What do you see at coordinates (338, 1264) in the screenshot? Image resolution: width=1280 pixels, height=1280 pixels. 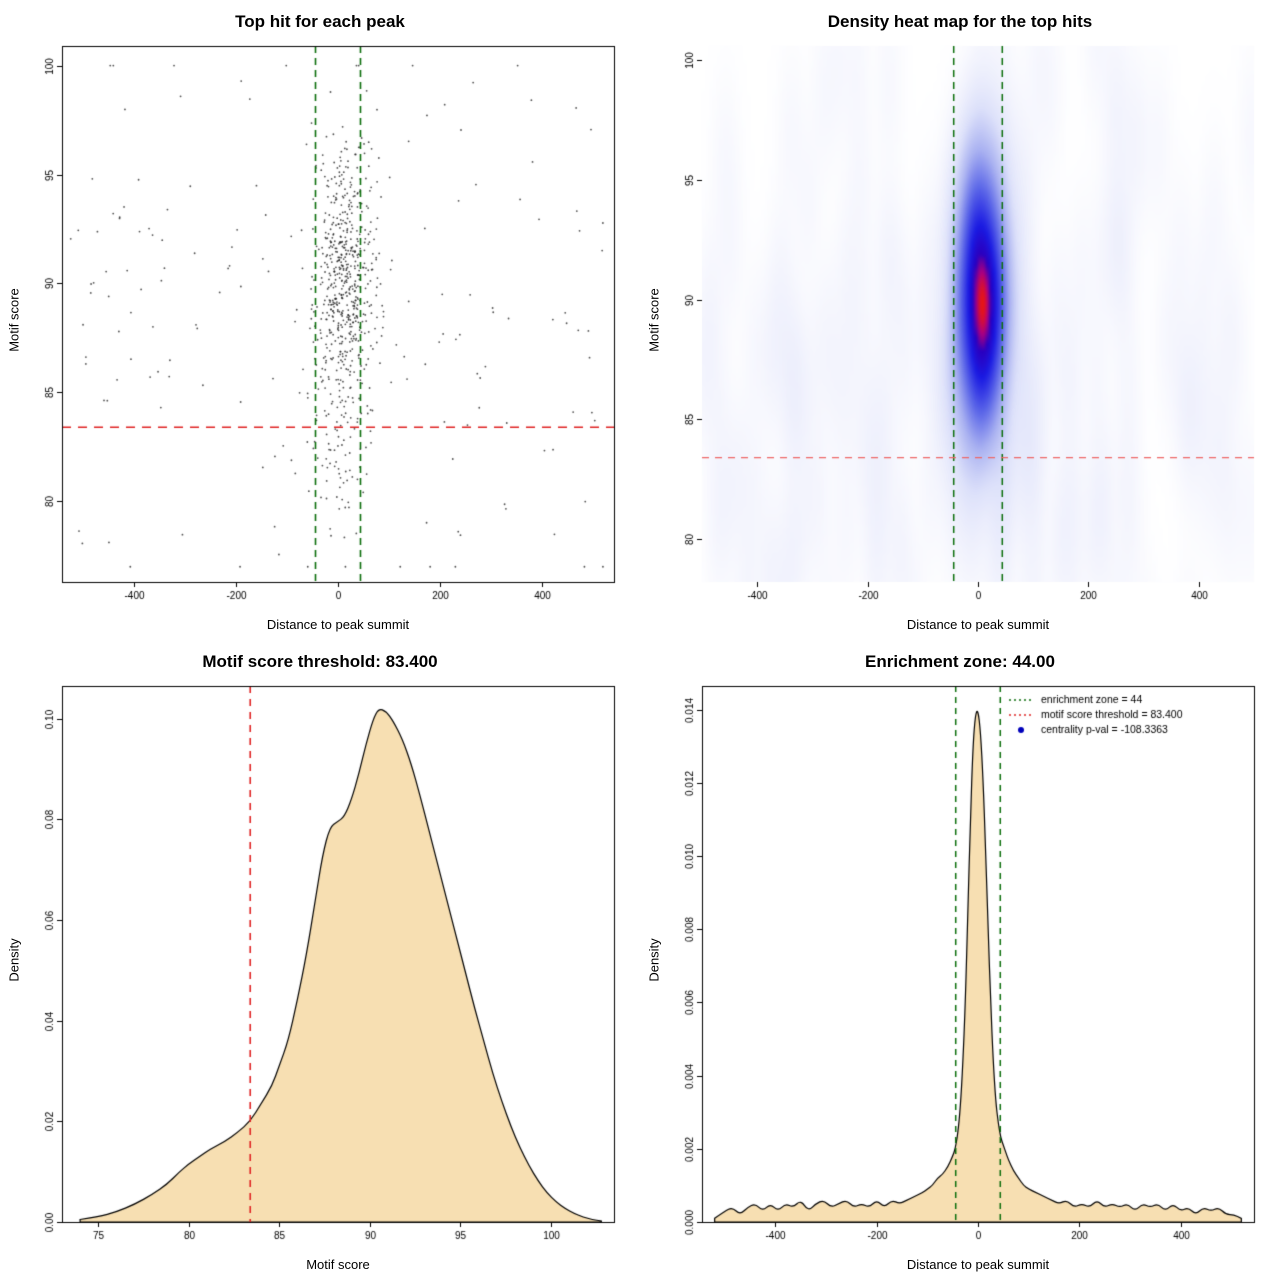 I see `x-axis-label: Motif score` at bounding box center [338, 1264].